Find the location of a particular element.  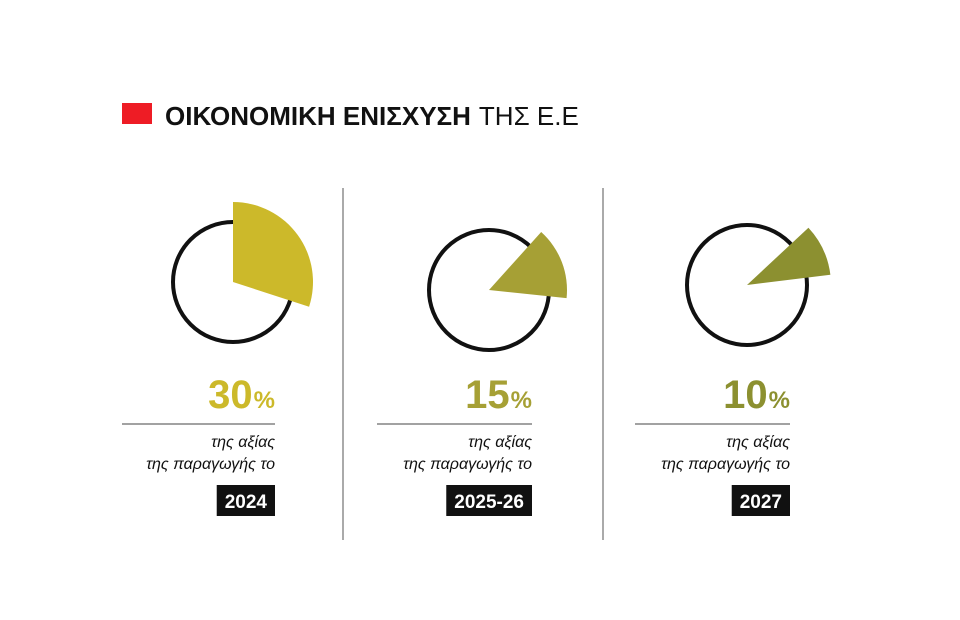

value-label: 15 is located at coordinates (487, 395).